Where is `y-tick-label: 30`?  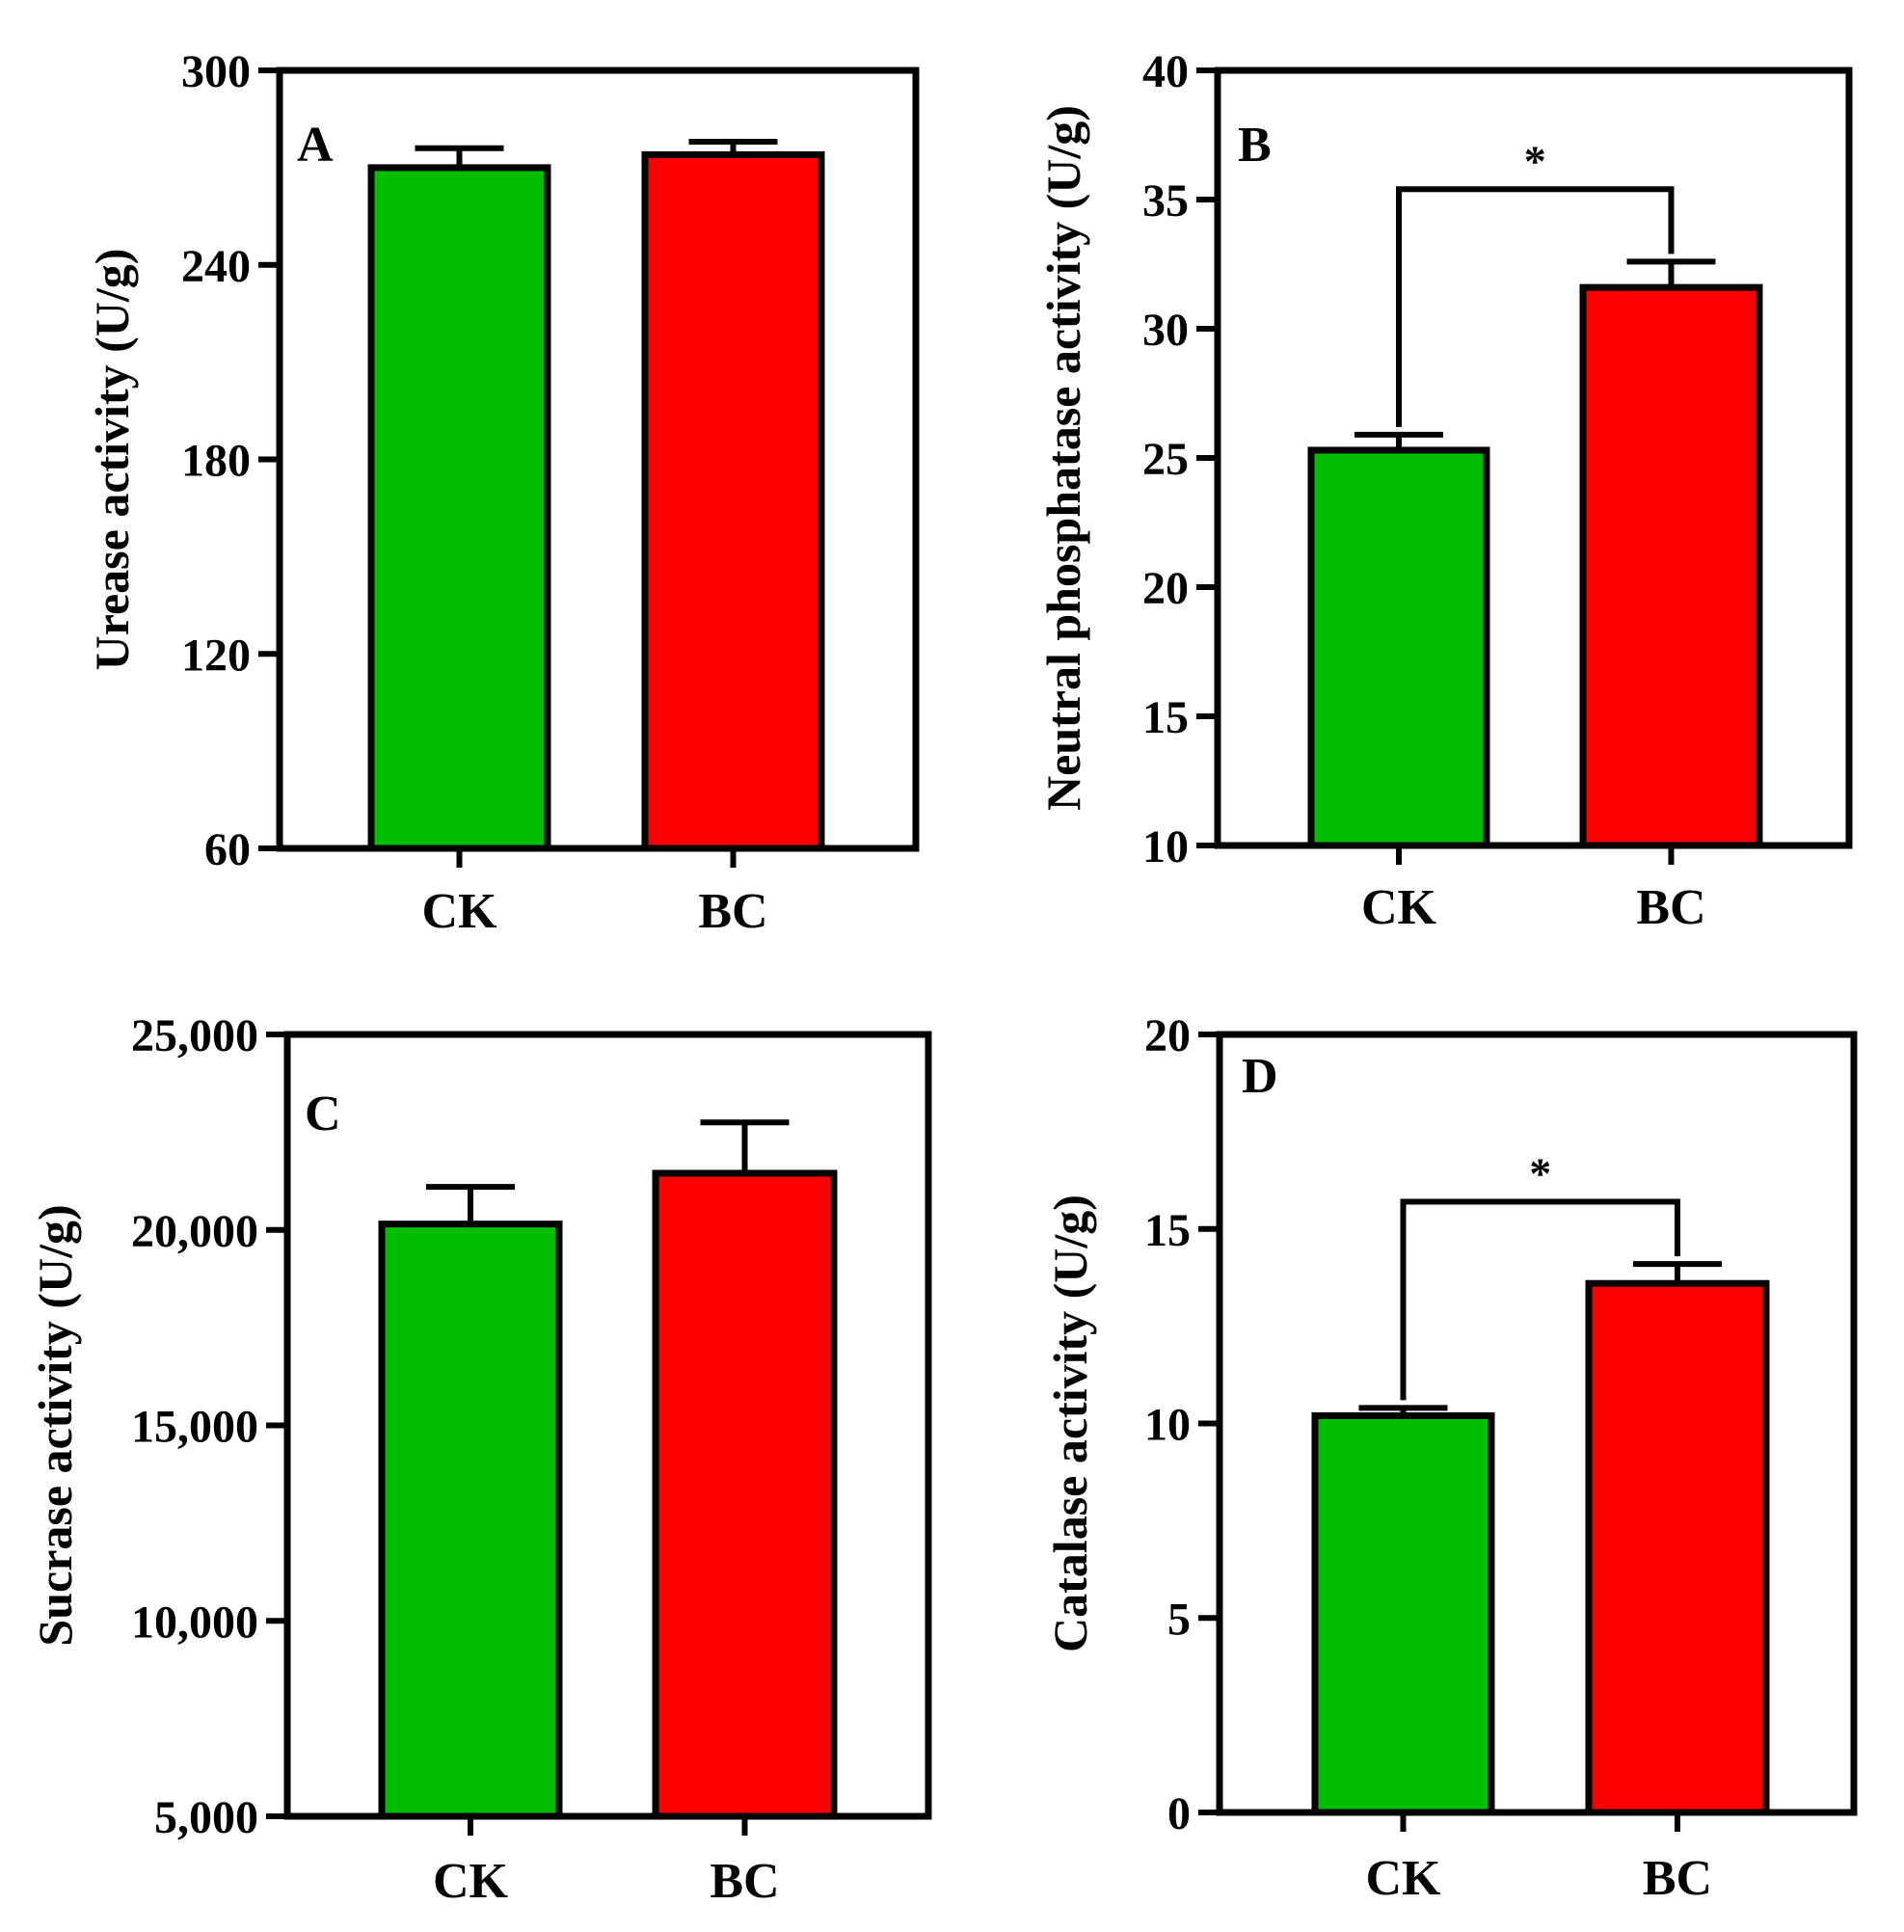 y-tick-label: 30 is located at coordinates (1165, 331).